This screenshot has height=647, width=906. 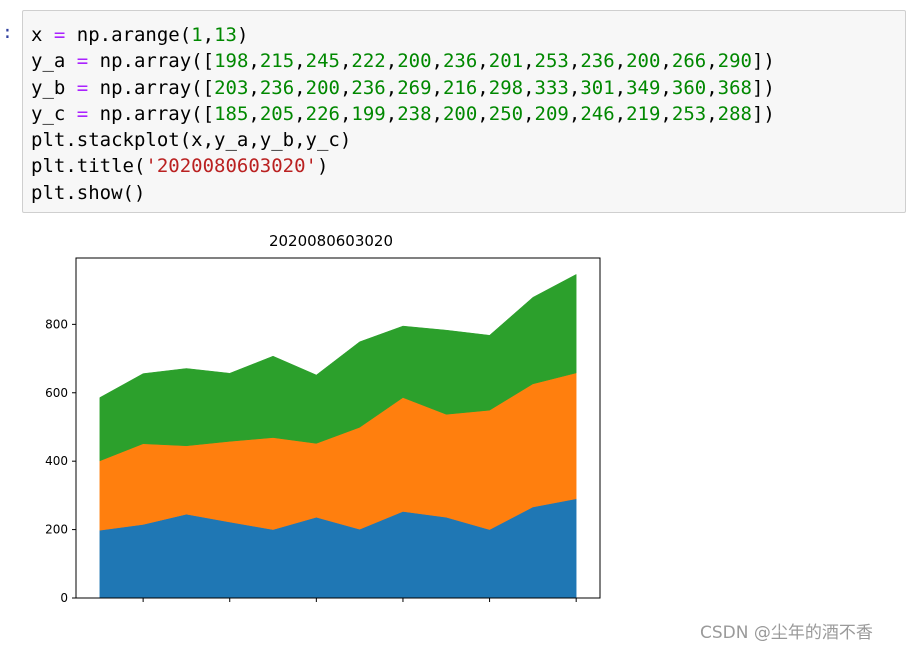 I want to click on code-token: 250, so click(x=506, y=113).